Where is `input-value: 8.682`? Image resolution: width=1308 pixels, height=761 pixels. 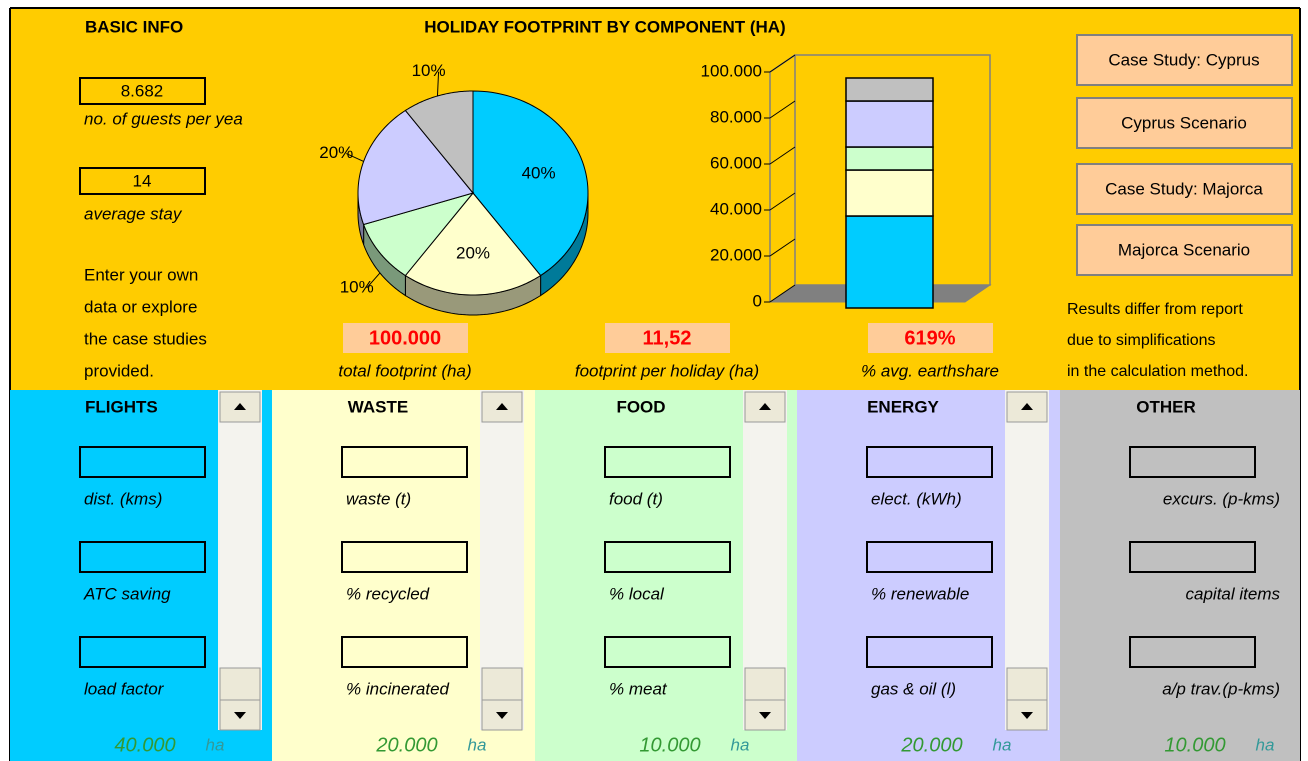 input-value: 8.682 is located at coordinates (142, 90).